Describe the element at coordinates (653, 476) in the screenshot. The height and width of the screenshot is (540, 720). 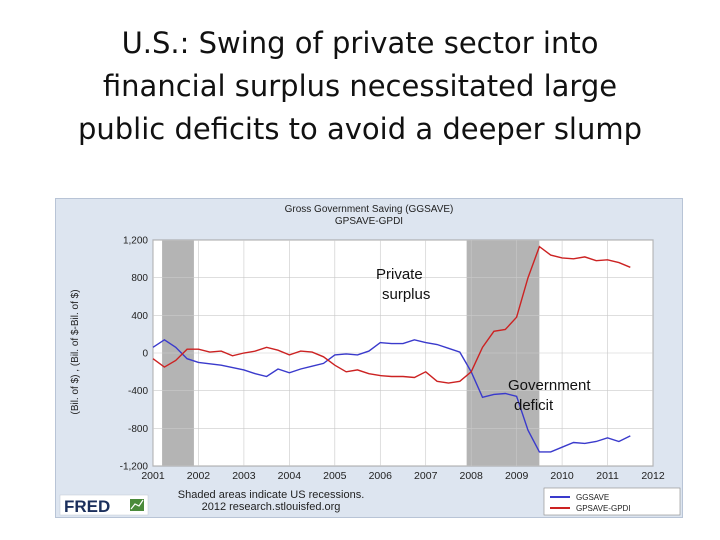
I see `x-tick-label: 2012` at that location.